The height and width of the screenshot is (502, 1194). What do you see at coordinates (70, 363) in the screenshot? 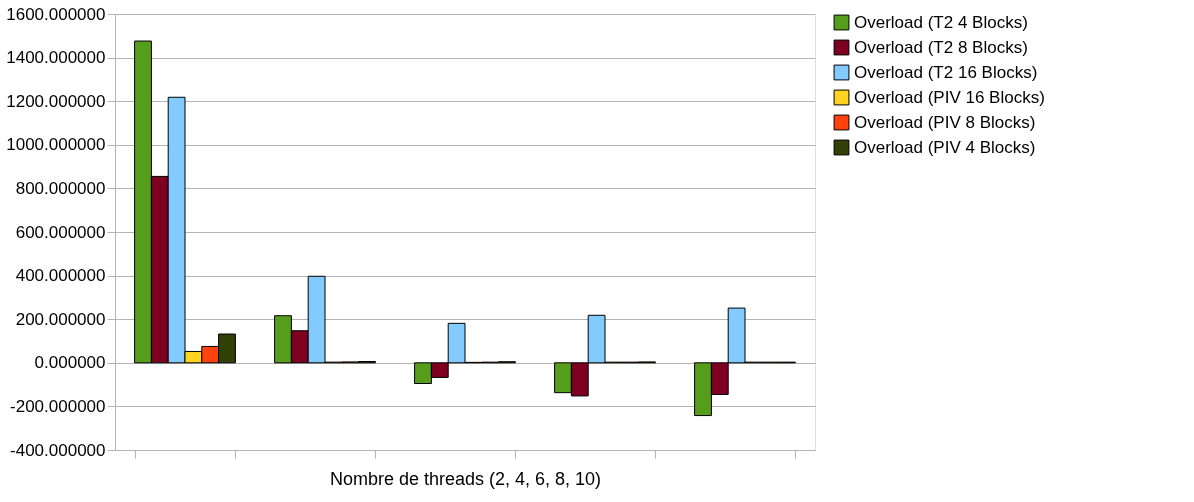
I see `y-tick-label: 0.000000` at bounding box center [70, 363].